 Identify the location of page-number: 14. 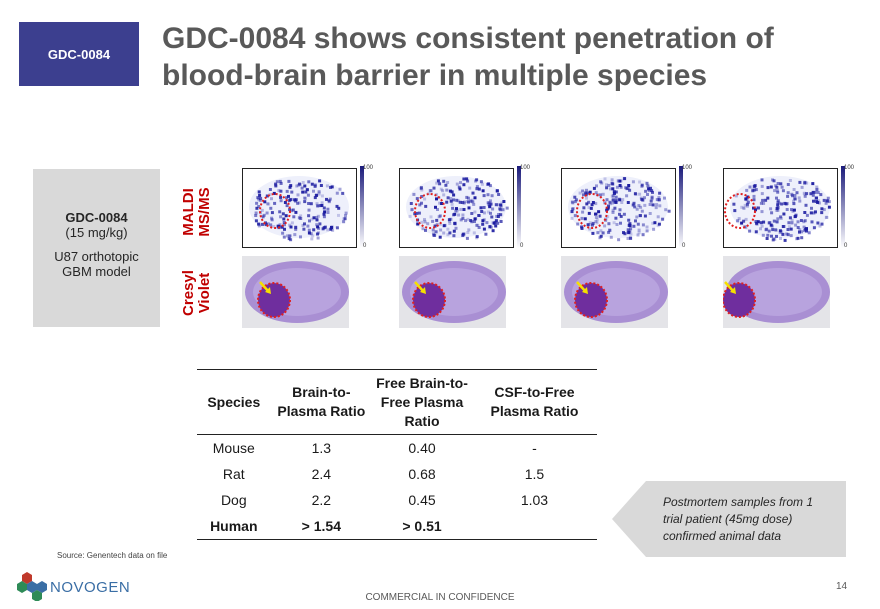
(842, 586).